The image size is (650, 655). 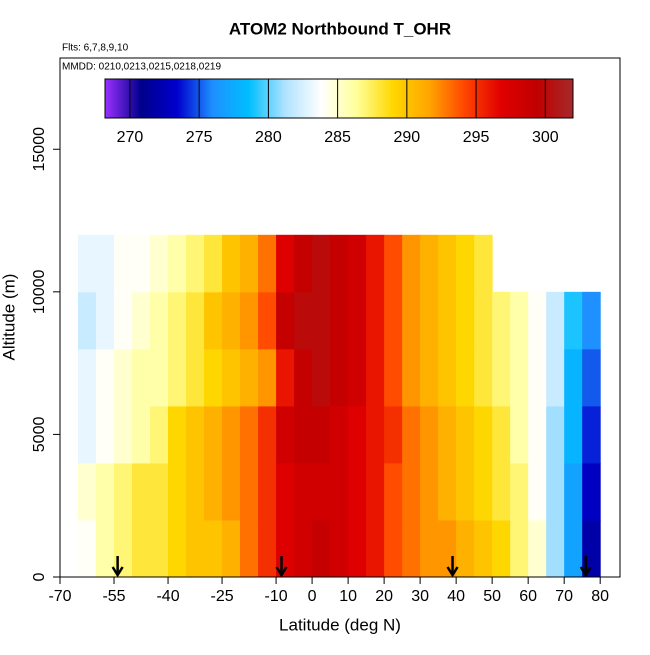 I want to click on x-tick-label: 20, so click(x=384, y=596).